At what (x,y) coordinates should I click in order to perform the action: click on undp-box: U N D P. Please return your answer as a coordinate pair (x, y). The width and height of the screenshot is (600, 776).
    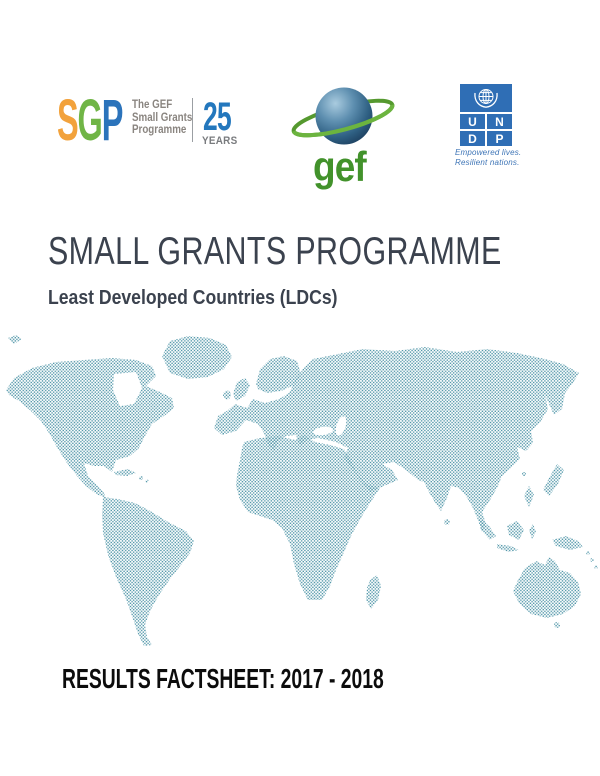
    Looking at the image, I should click on (486, 115).